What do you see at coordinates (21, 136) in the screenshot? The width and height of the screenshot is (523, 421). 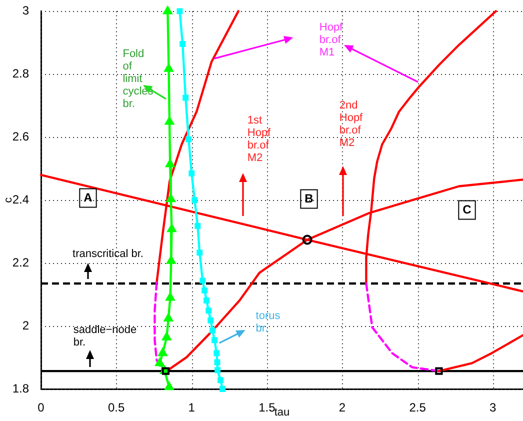 I see `y-tick-label: 2.6` at bounding box center [21, 136].